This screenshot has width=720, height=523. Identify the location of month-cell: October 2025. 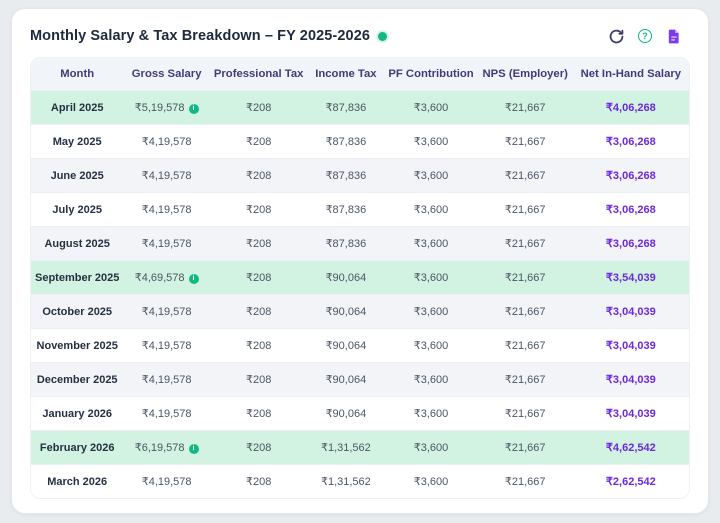
(77, 311).